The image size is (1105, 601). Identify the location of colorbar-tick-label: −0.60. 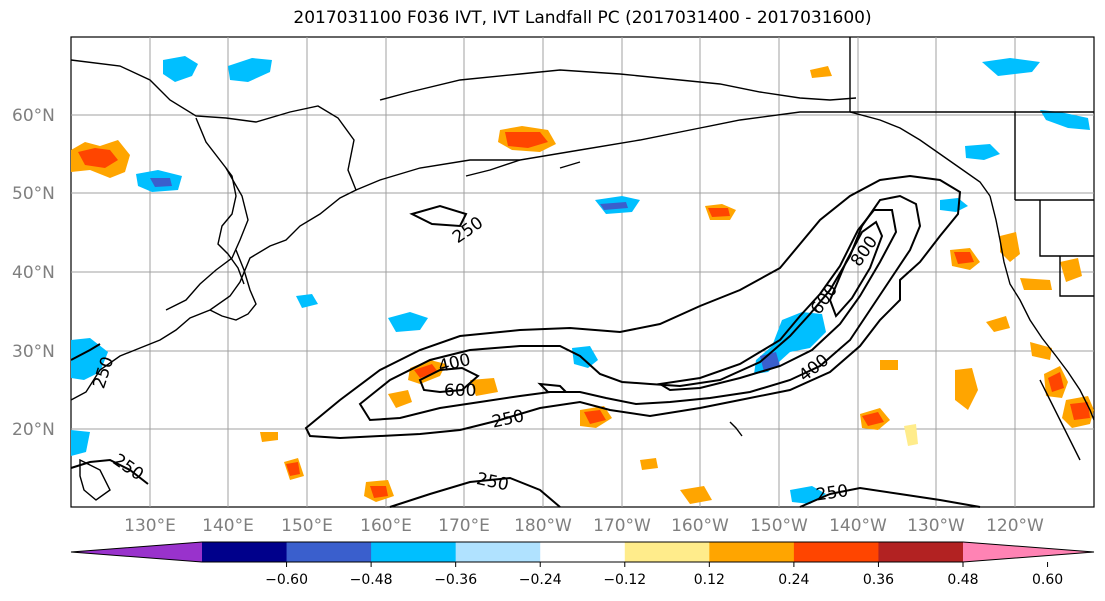
(286, 580).